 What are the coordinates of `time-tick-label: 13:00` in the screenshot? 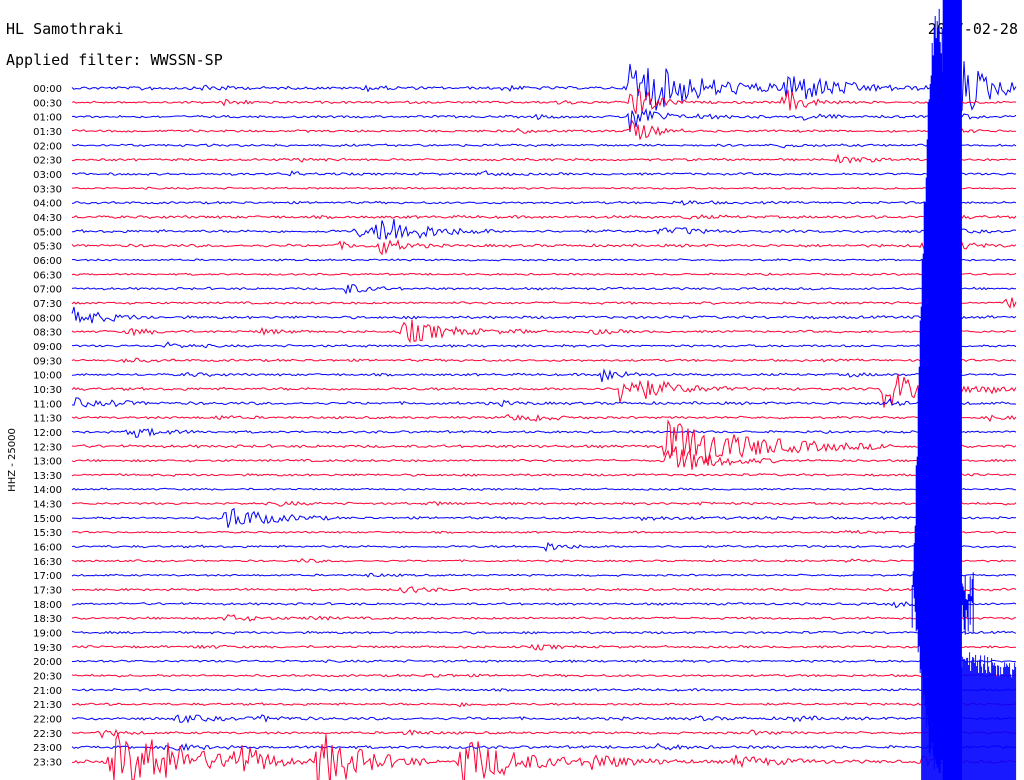 It's located at (47, 462).